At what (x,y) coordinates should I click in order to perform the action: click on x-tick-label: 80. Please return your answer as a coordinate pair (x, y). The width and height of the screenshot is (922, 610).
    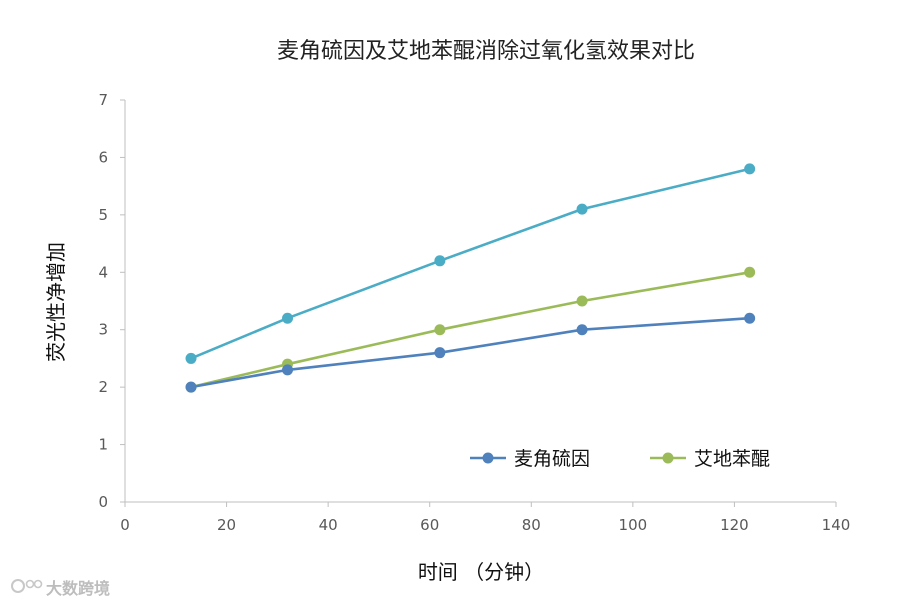
    Looking at the image, I should click on (531, 525).